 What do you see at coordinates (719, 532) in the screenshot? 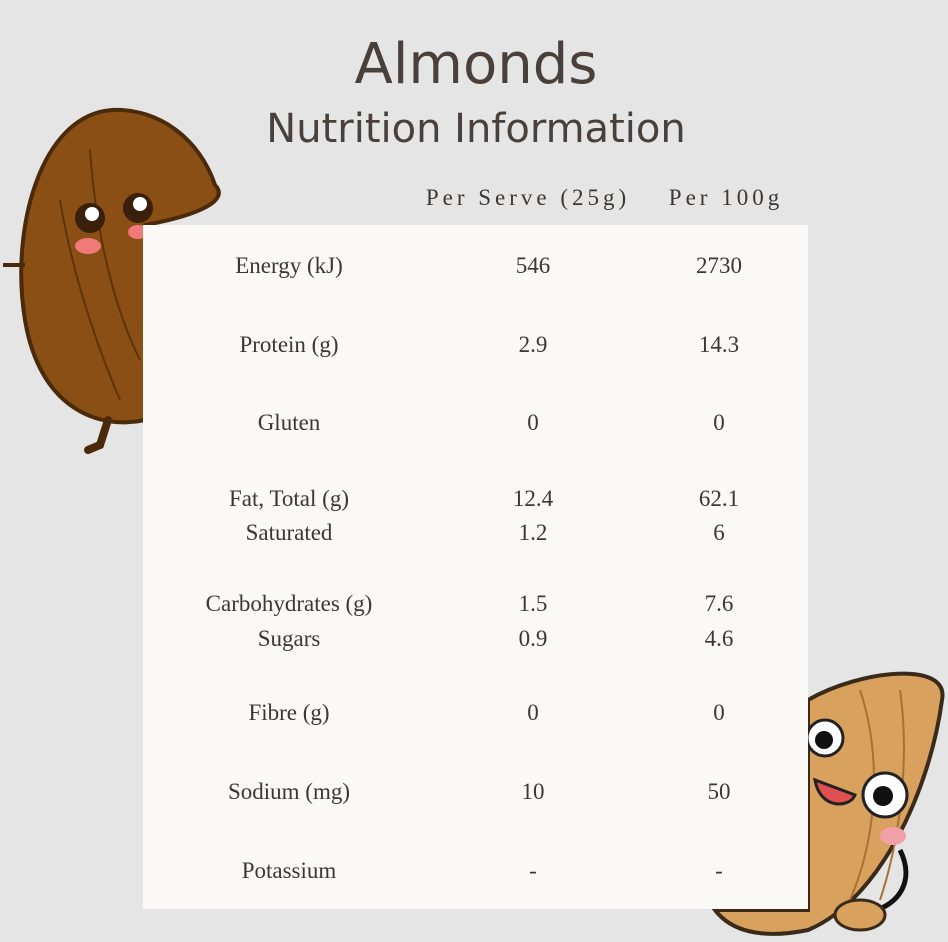
I see `per-100g-value: 6` at bounding box center [719, 532].